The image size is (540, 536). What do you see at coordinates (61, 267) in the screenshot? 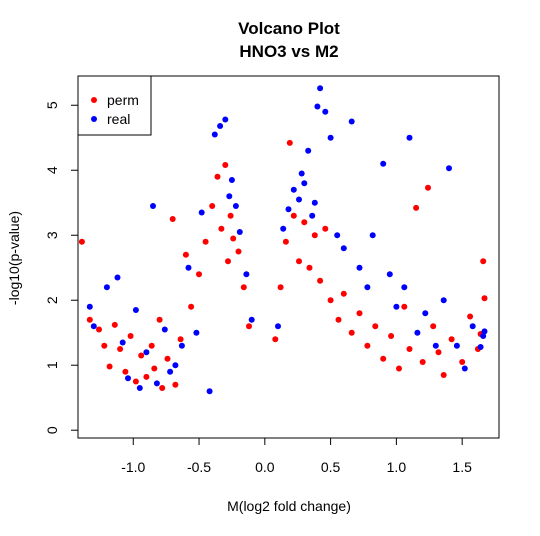
I see `y-axis: 0 1 2 3 4 5` at bounding box center [61, 267].